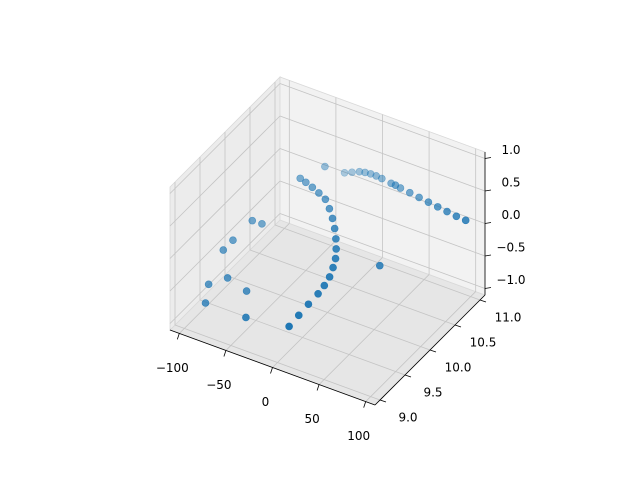 The image size is (640, 480). Describe the element at coordinates (172, 368) in the screenshot. I see `x-tick-label: −100` at that location.